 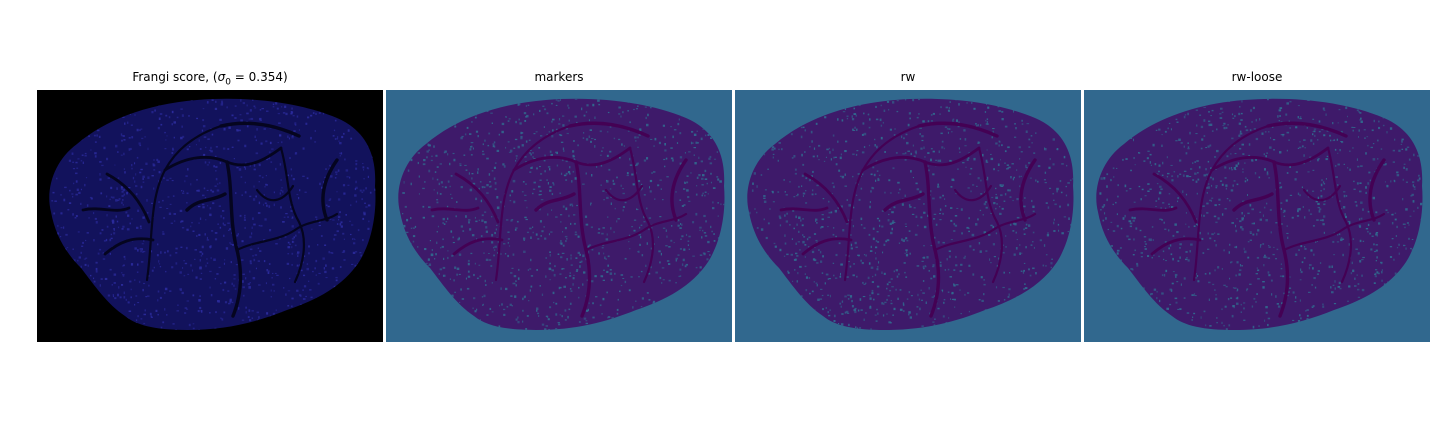 I want to click on panel-title-markers: markers, so click(x=559, y=77).